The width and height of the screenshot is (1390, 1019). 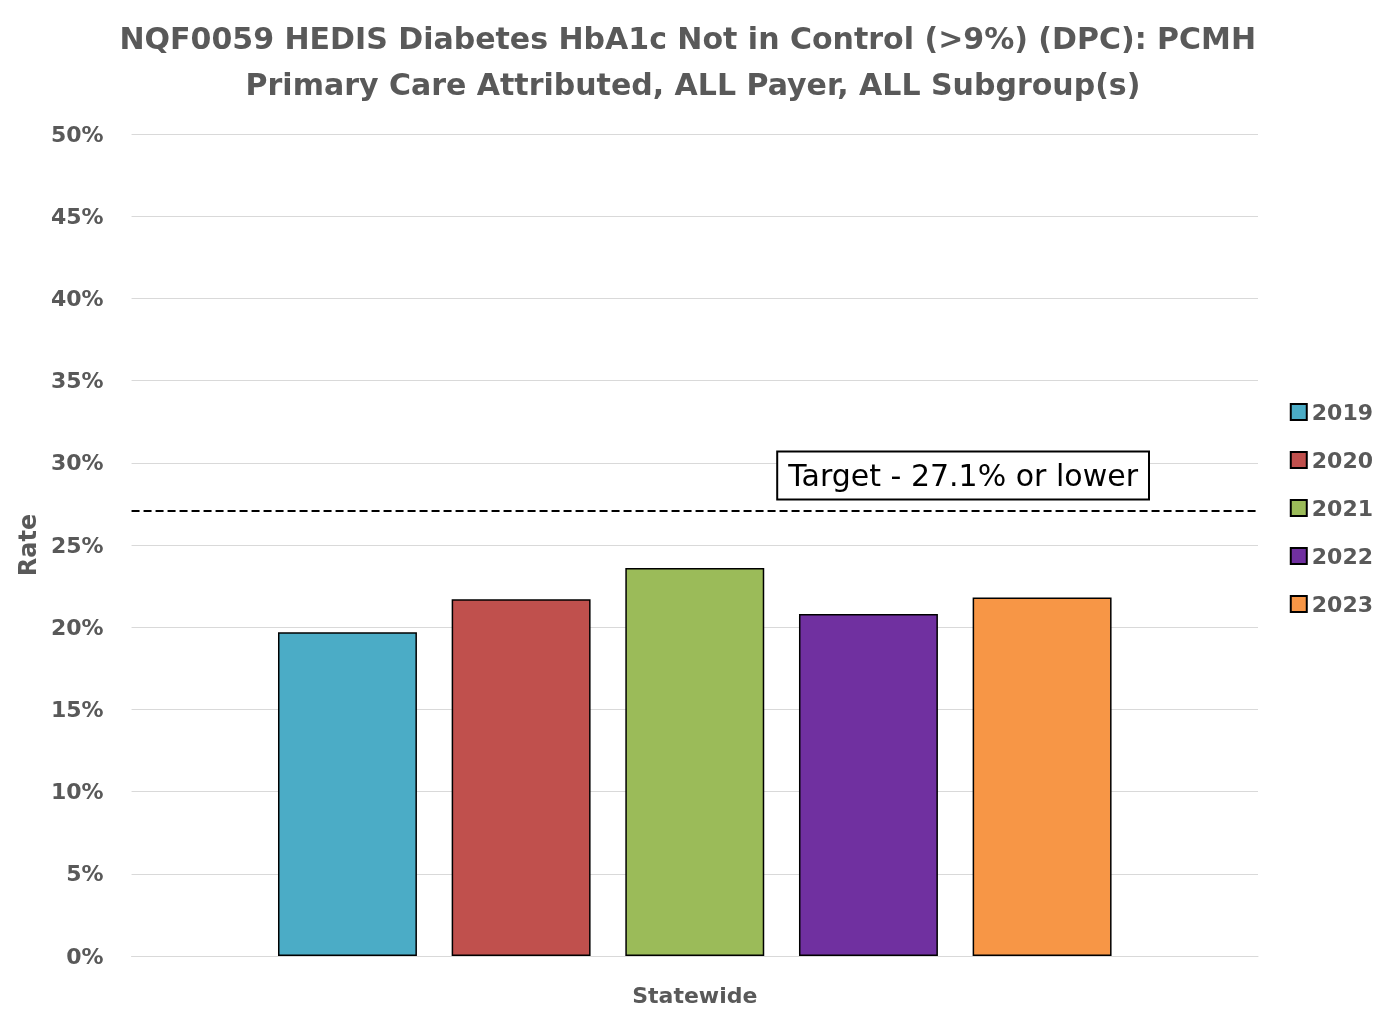 I want to click on y-tick-label: 10%, so click(x=77, y=792).